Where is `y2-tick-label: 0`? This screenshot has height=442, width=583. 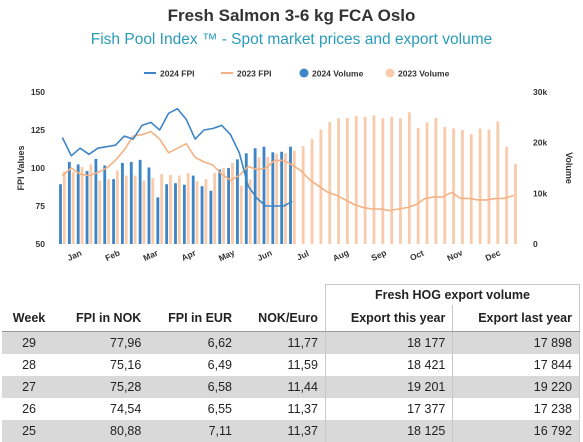 y2-tick-label: 0 is located at coordinates (535, 244).